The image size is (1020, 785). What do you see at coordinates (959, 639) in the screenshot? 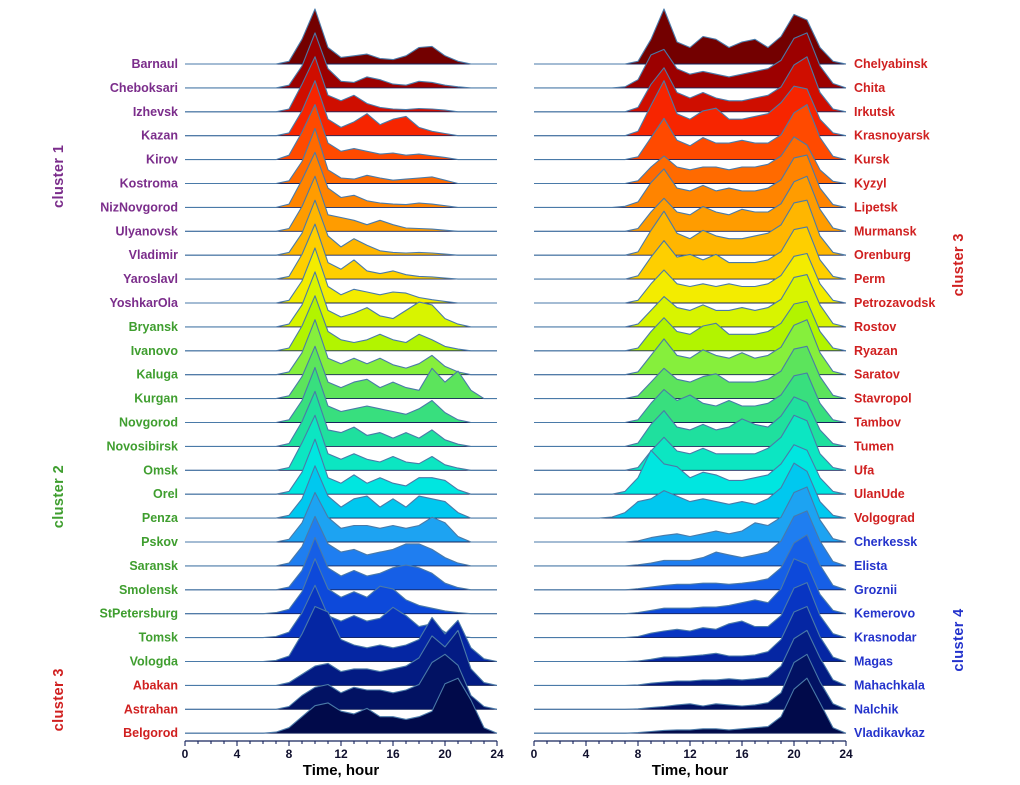
I see `cluster-label-right-4: cluster 4` at bounding box center [959, 639].